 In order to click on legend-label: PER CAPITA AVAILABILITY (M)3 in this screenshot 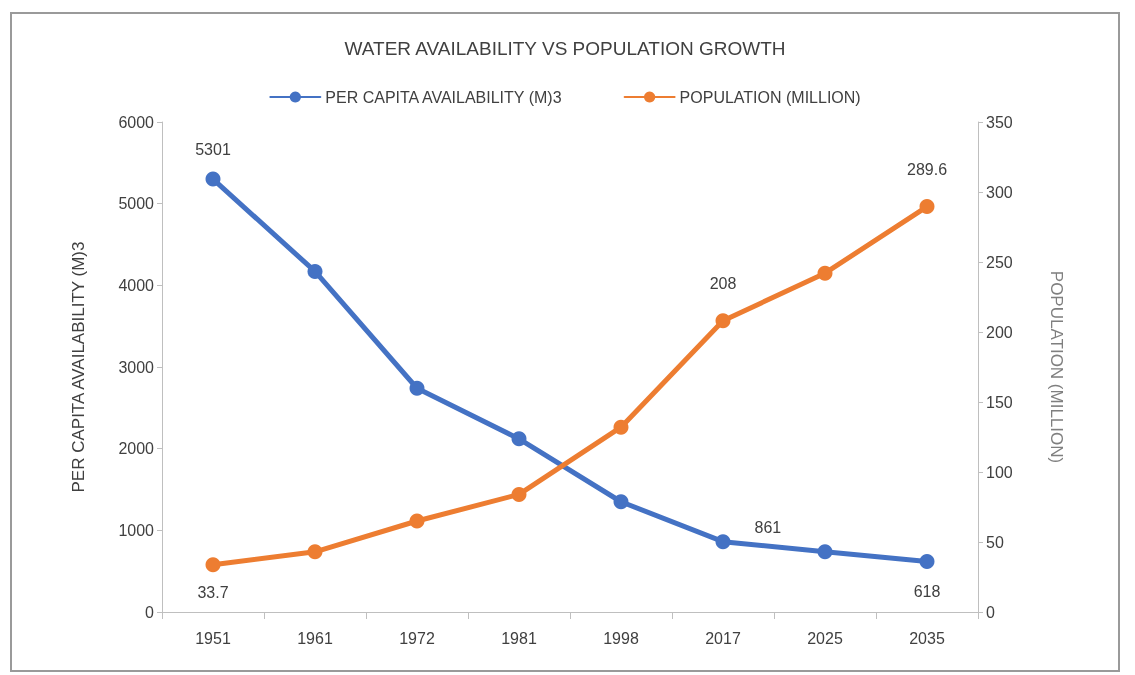, I will do `click(443, 97)`.